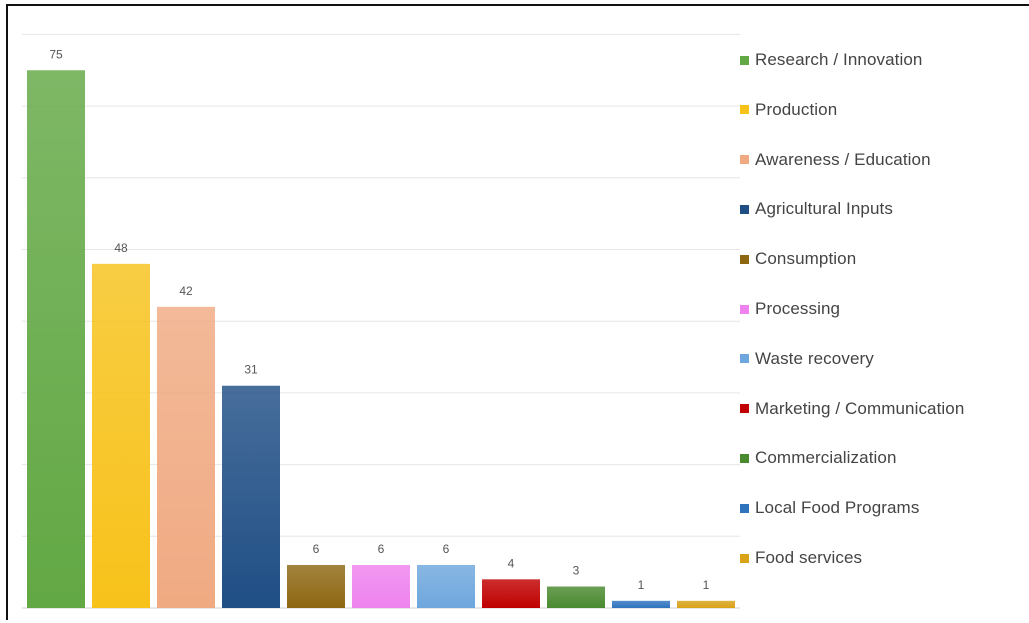  Describe the element at coordinates (251, 496) in the screenshot. I see `bar-agricultural-inputs` at that location.